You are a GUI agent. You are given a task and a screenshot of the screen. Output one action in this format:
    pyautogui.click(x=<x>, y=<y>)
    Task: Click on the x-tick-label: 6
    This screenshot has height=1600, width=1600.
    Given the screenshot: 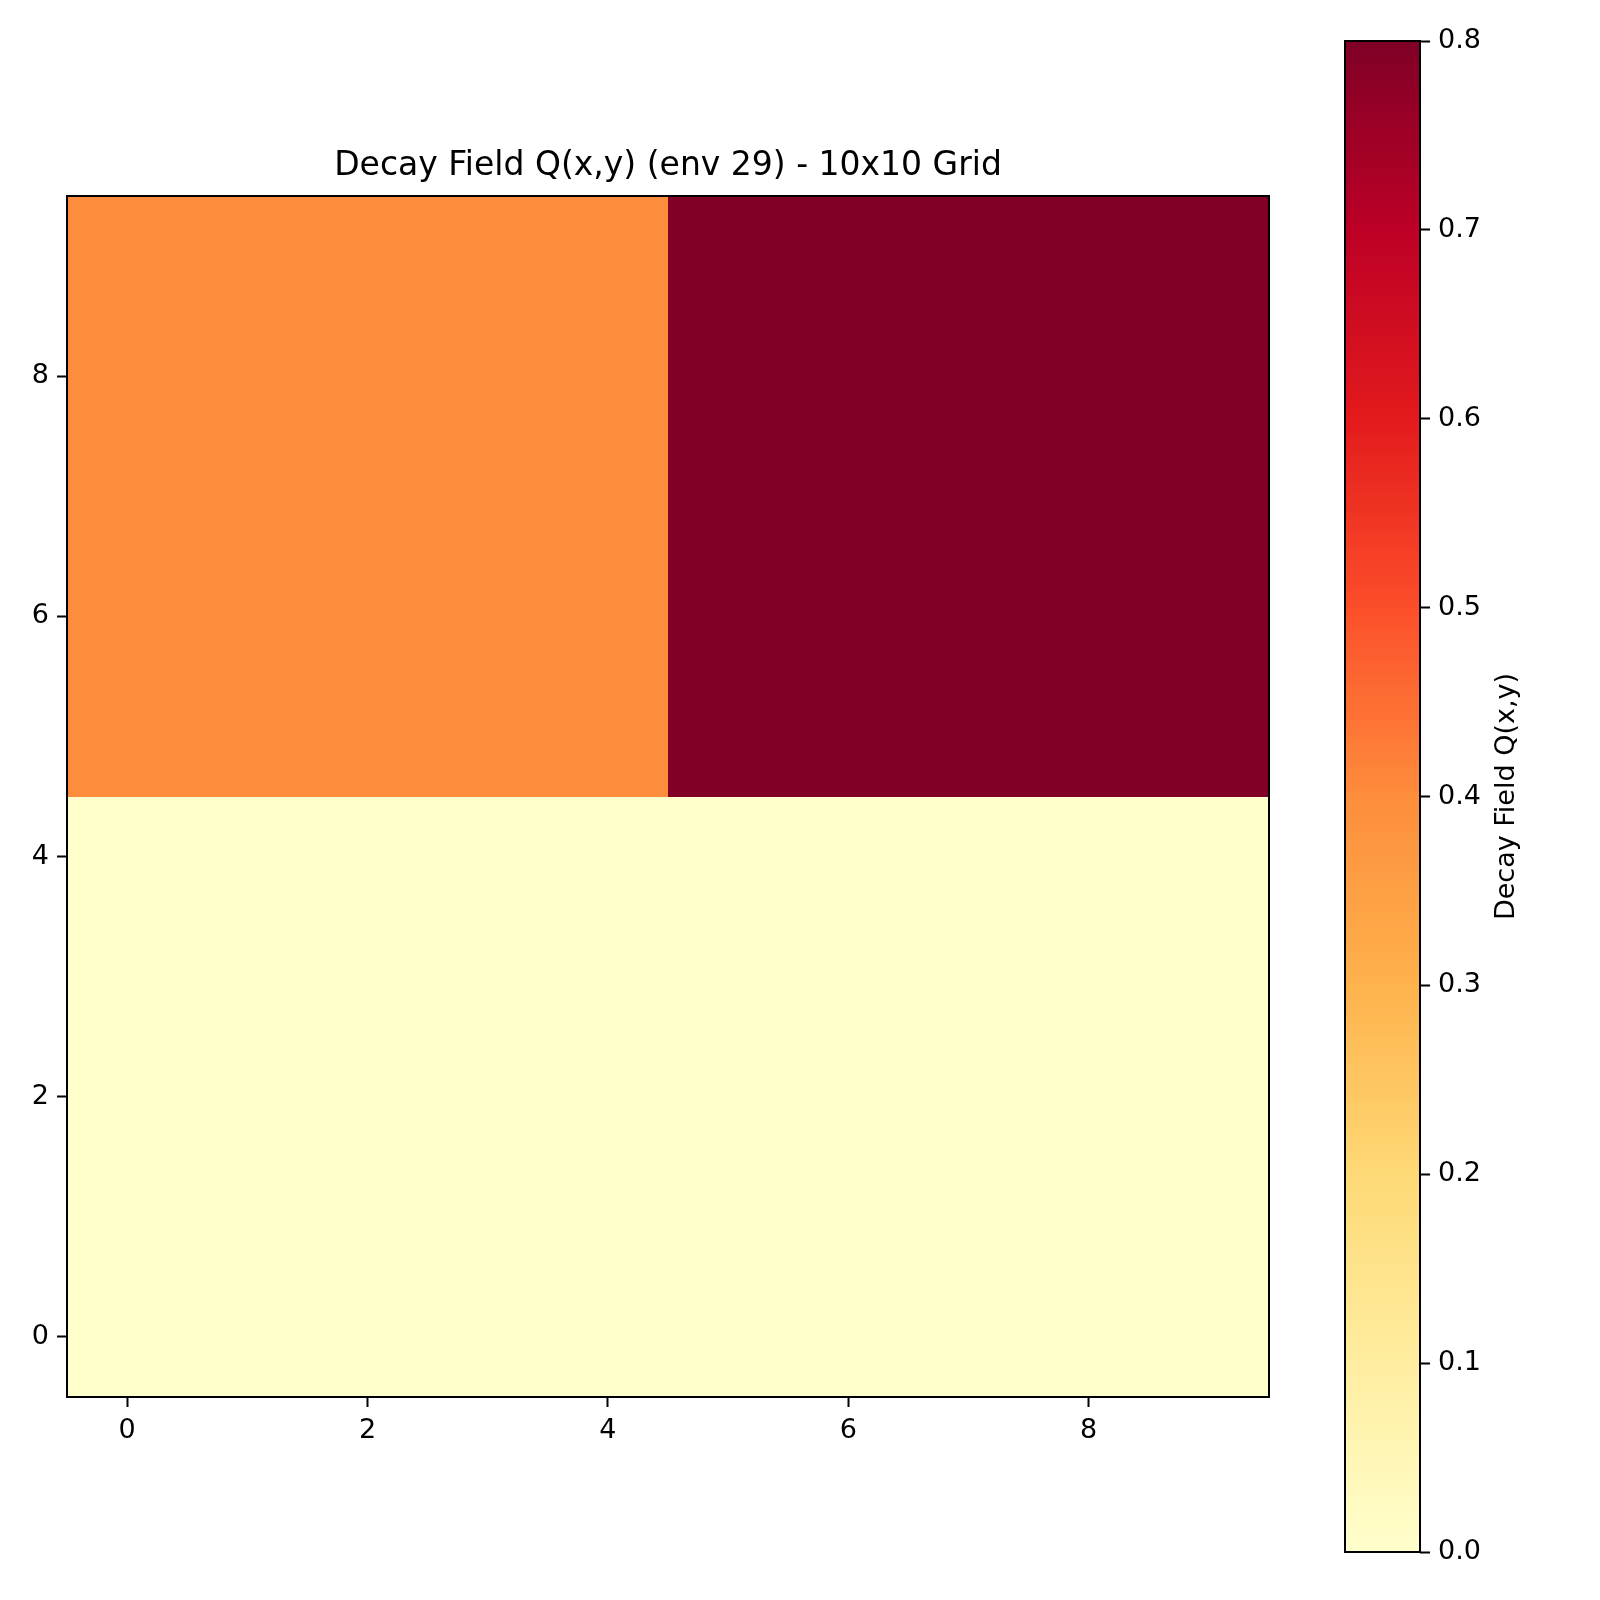 What is the action you would take?
    pyautogui.click(x=848, y=1429)
    